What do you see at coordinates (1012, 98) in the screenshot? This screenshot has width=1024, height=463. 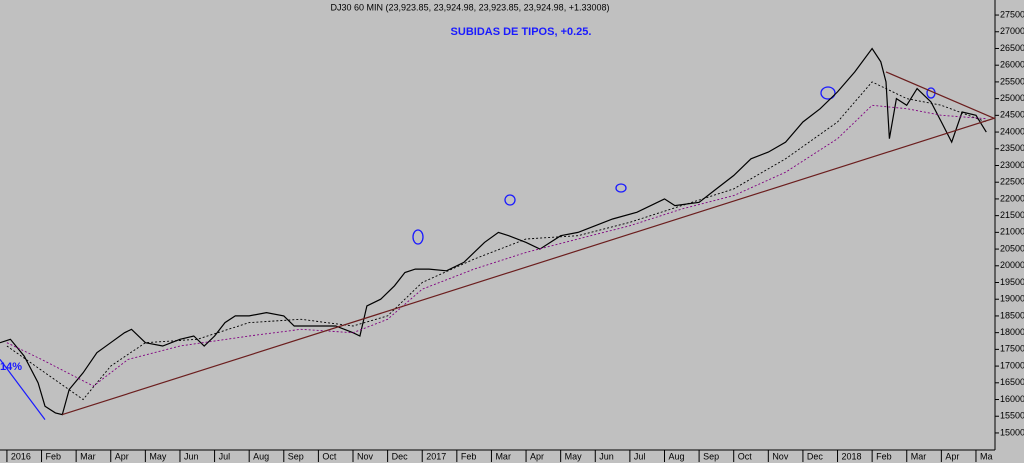 I see `y-tick-label: 25000` at bounding box center [1012, 98].